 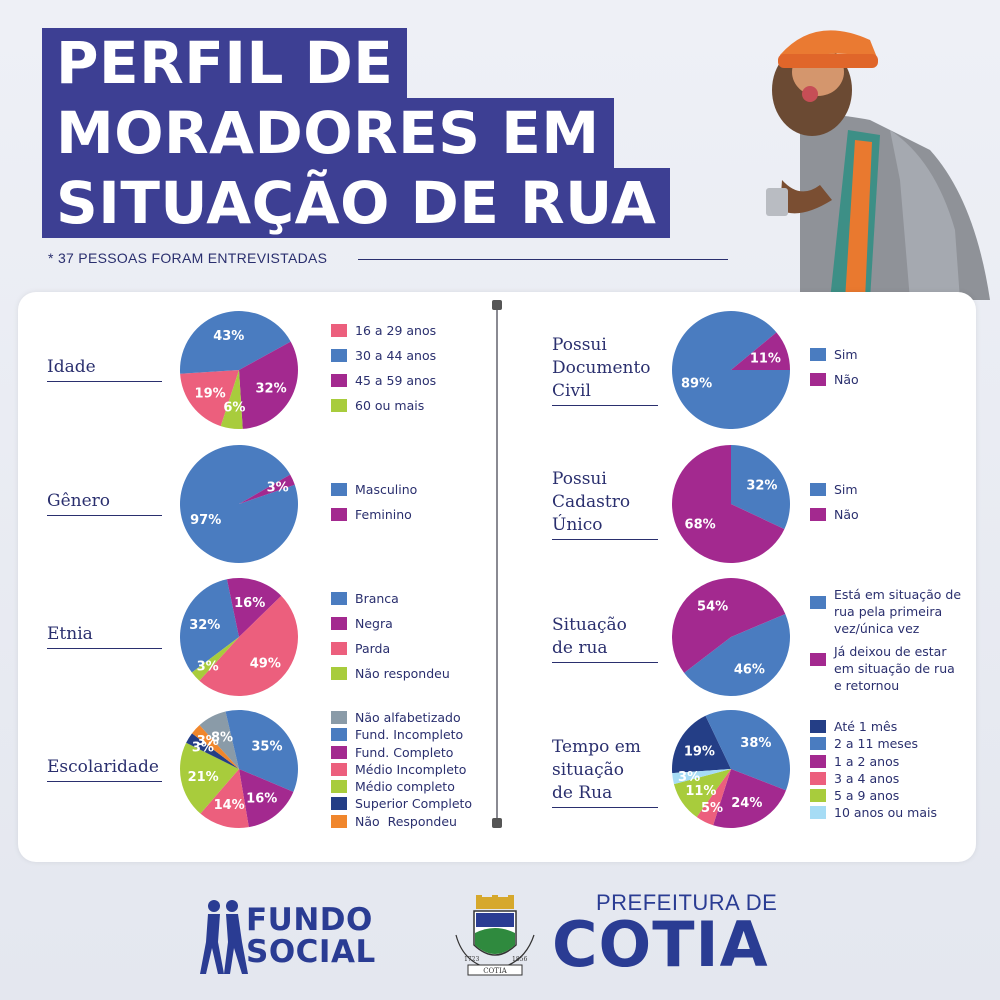 What do you see at coordinates (749, 670) in the screenshot?
I see `pie-slice-label: 46%` at bounding box center [749, 670].